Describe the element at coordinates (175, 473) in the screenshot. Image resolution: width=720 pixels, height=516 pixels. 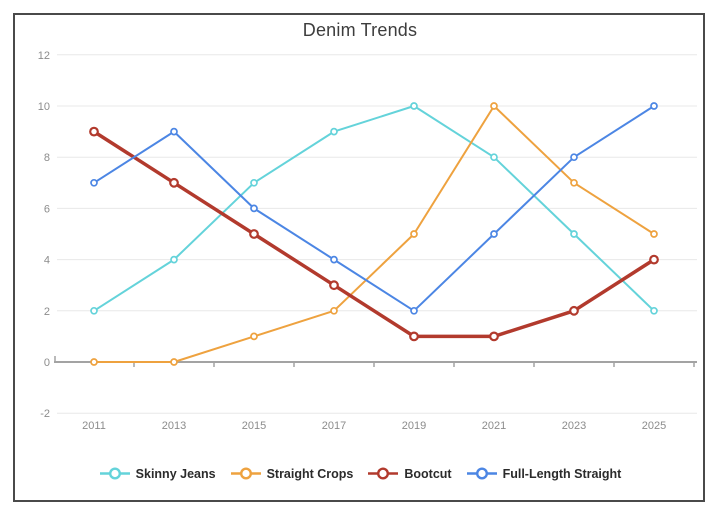
I see `legend-label: Skinny Jeans` at that location.